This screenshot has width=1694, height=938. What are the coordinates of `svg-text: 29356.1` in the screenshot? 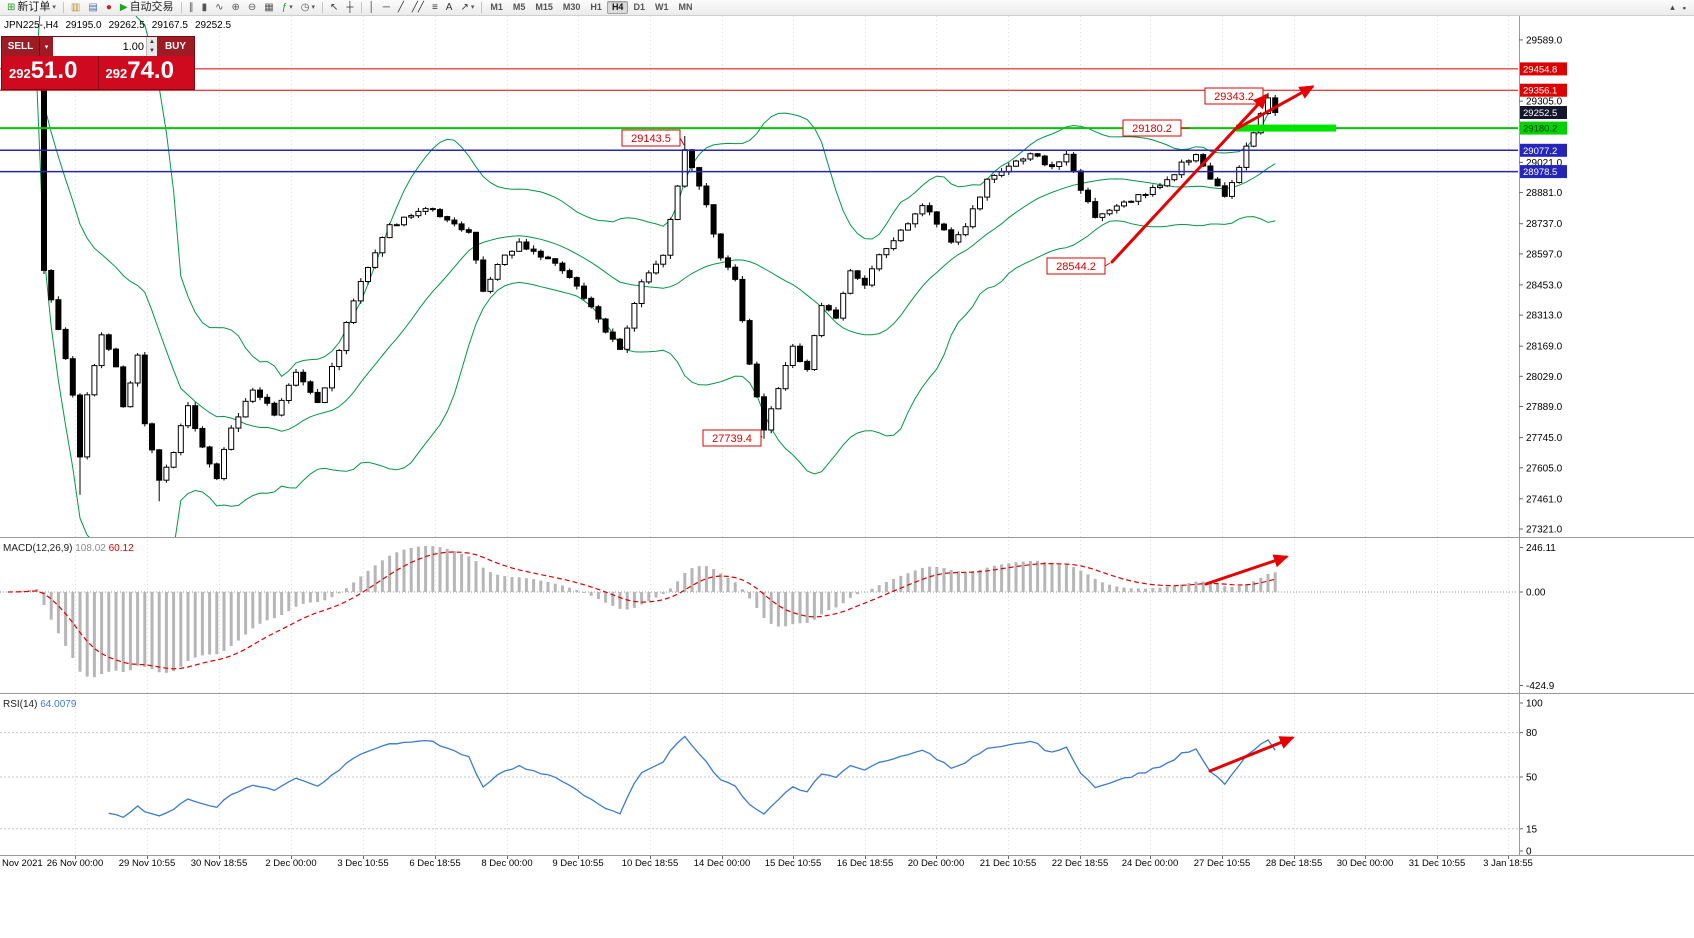 It's located at (1540, 91).